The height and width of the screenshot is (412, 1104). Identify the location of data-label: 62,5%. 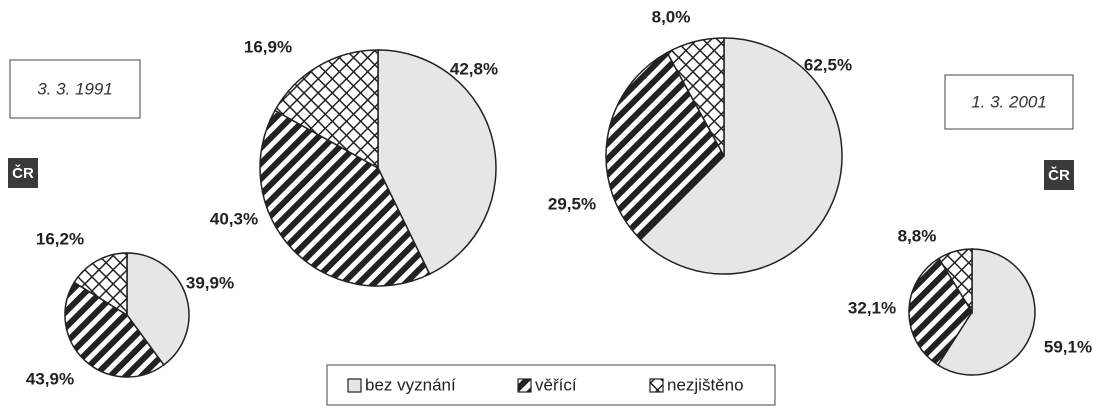
(828, 64).